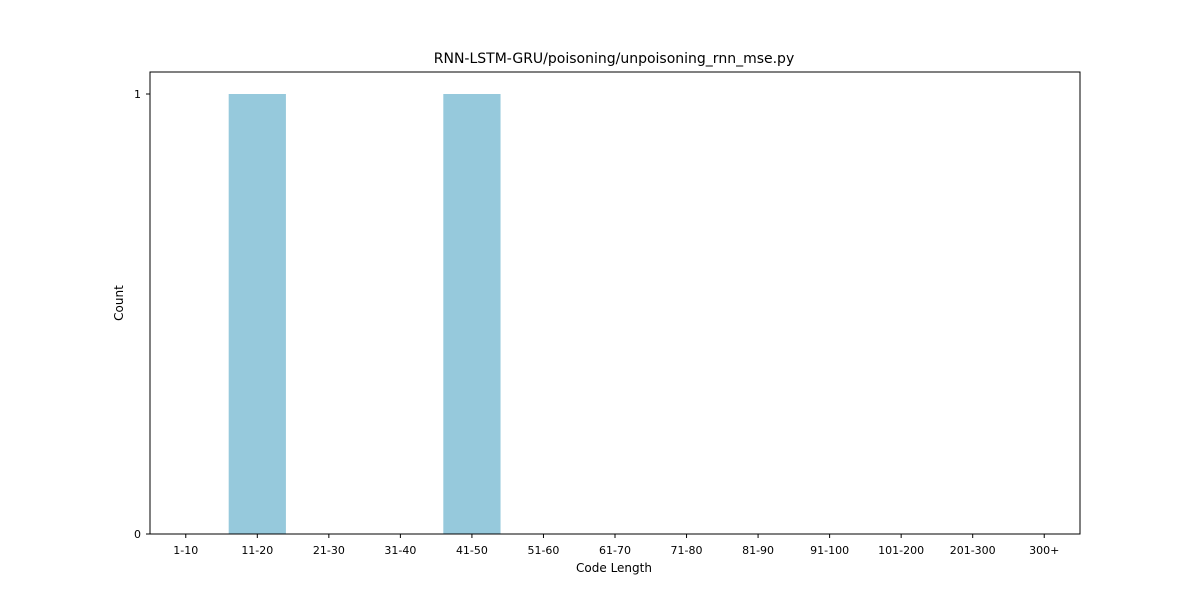 This screenshot has height=600, width=1200. Describe the element at coordinates (329, 550) in the screenshot. I see `x-tick-label-21-30: 21-30` at that location.